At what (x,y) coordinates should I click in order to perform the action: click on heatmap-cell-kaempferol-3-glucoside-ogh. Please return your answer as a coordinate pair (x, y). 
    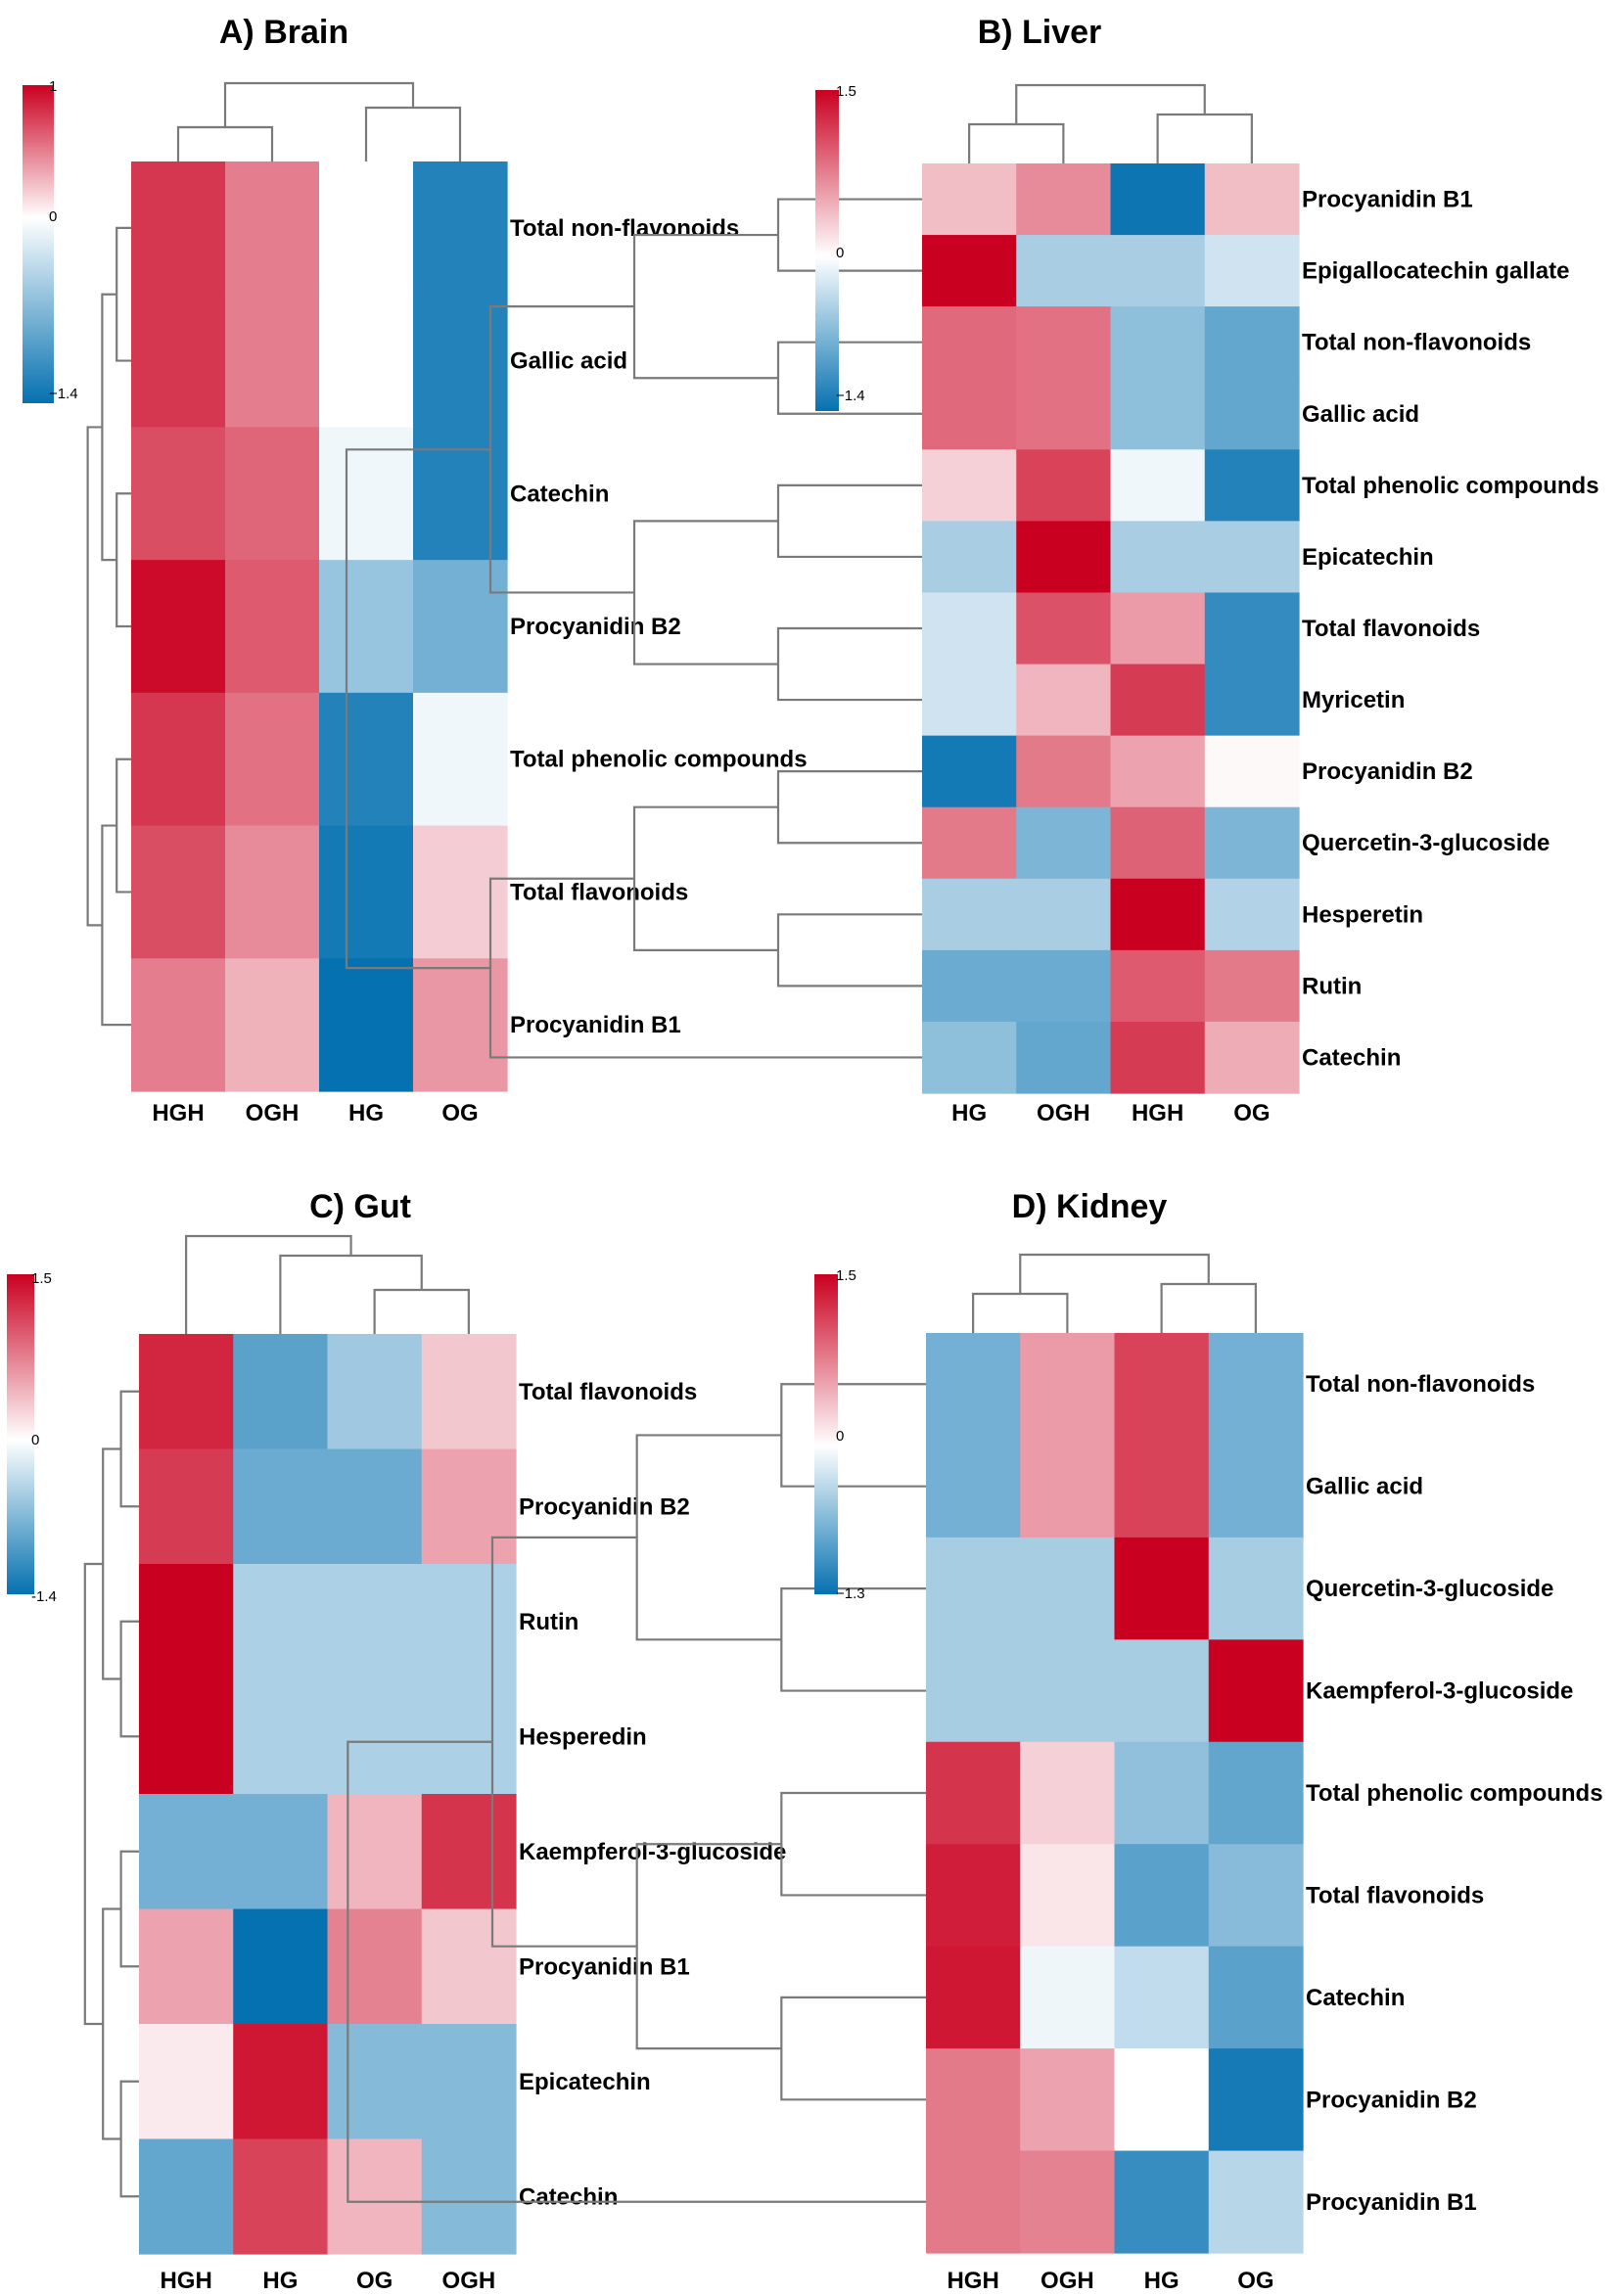
    Looking at the image, I should click on (1068, 1691).